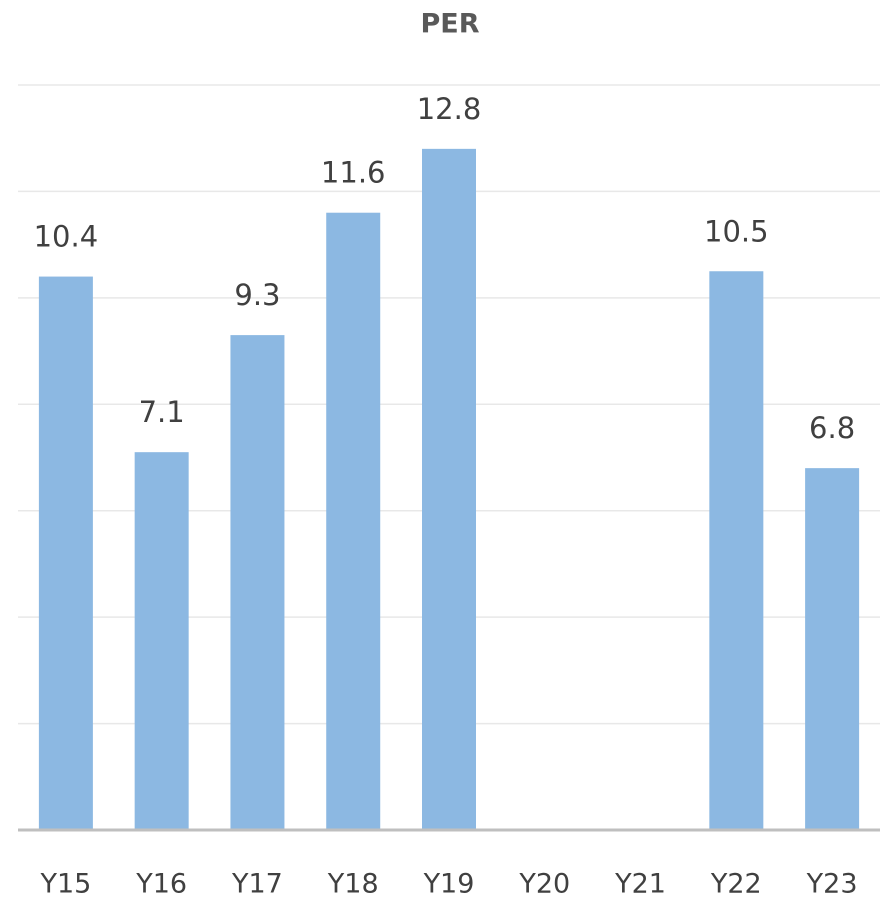 Image resolution: width=887 pixels, height=899 pixels. What do you see at coordinates (832, 884) in the screenshot?
I see `x-tick-label: Y23` at bounding box center [832, 884].